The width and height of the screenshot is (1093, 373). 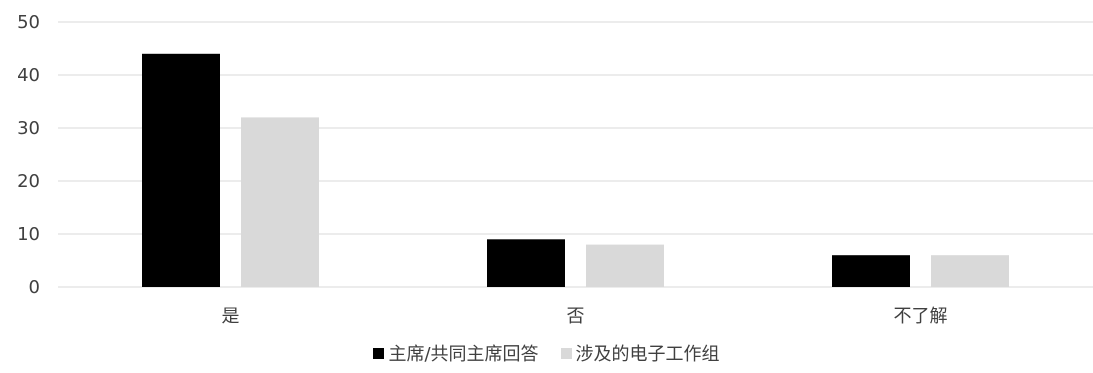 I want to click on x-tick-label: 不了解, so click(x=921, y=316).